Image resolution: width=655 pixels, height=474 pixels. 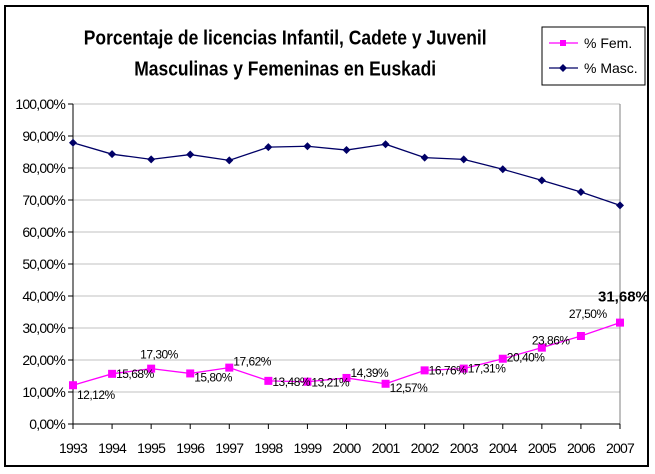 I want to click on x-tick-label: 2002, so click(x=425, y=448).